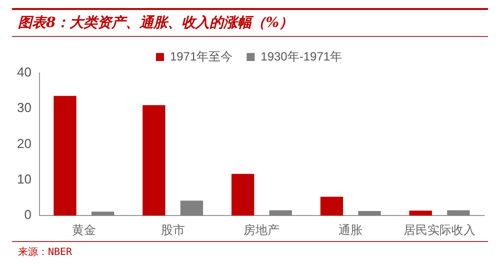 This screenshot has height=278, width=500. What do you see at coordinates (28, 214) in the screenshot?
I see `y-tick-label: 0` at bounding box center [28, 214].